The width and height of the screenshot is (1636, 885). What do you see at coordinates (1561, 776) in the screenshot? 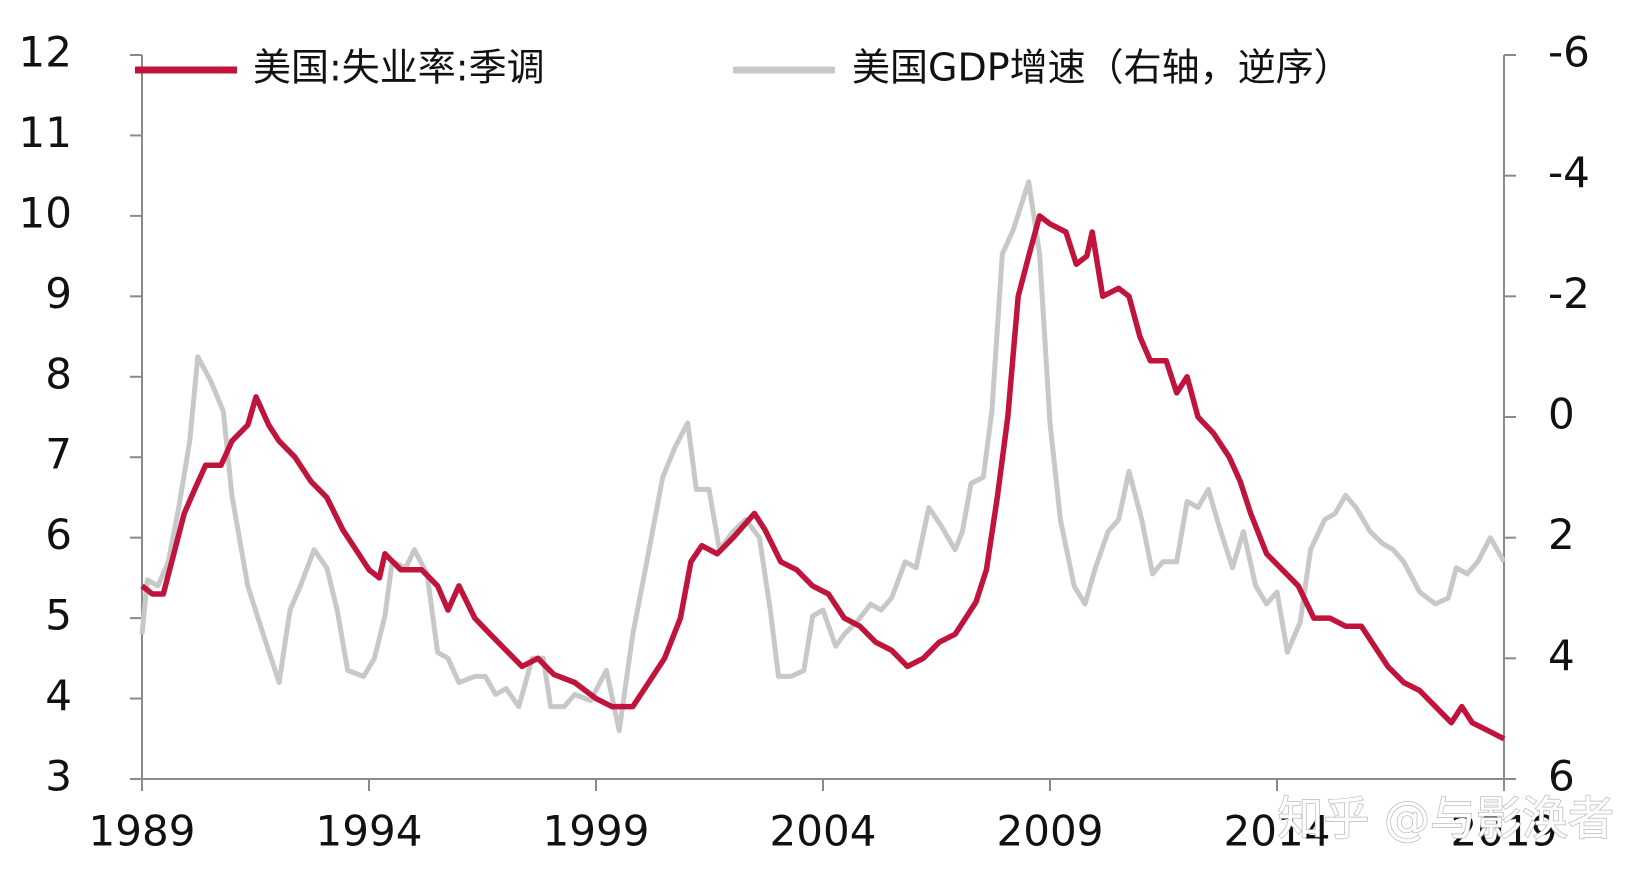
I see `y2-tick-label: 6` at bounding box center [1561, 776].